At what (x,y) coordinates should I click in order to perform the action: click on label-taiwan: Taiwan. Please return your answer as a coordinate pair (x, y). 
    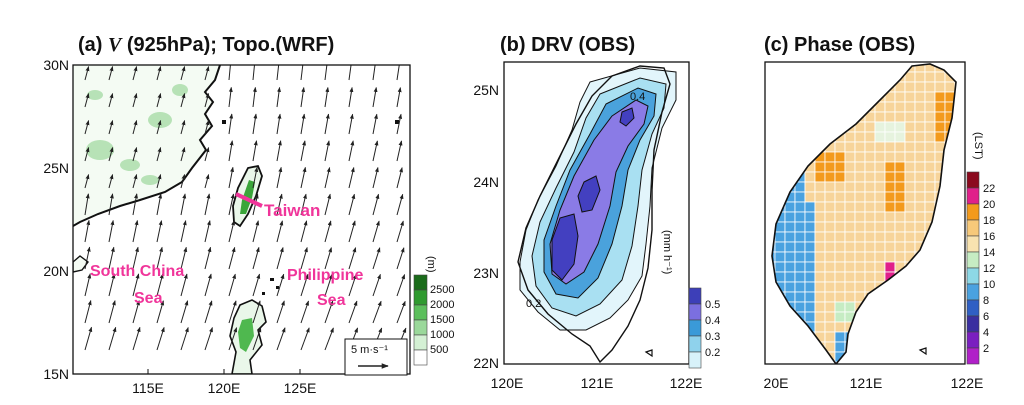
    Looking at the image, I should click on (292, 210).